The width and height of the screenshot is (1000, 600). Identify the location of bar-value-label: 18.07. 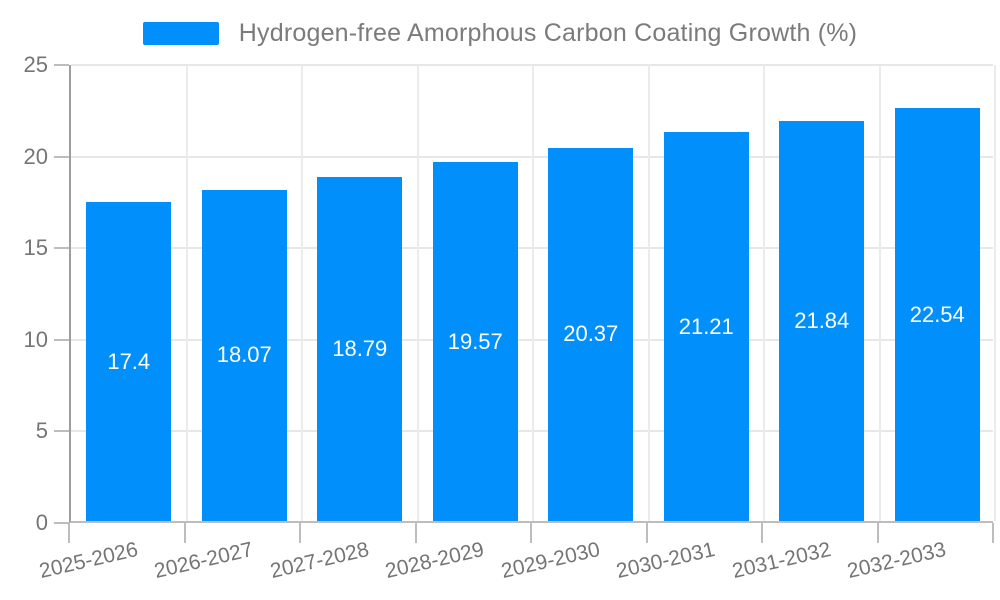
(244, 355).